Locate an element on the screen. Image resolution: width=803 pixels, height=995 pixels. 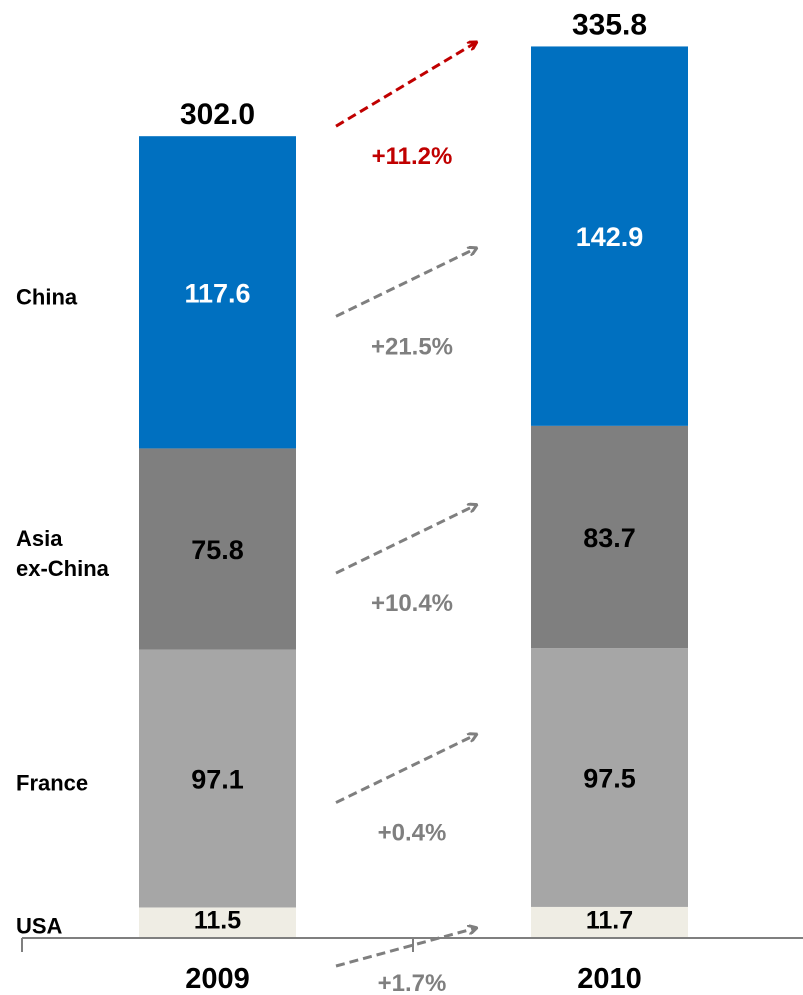
value-label-china-2009: 117.6 is located at coordinates (217, 293).